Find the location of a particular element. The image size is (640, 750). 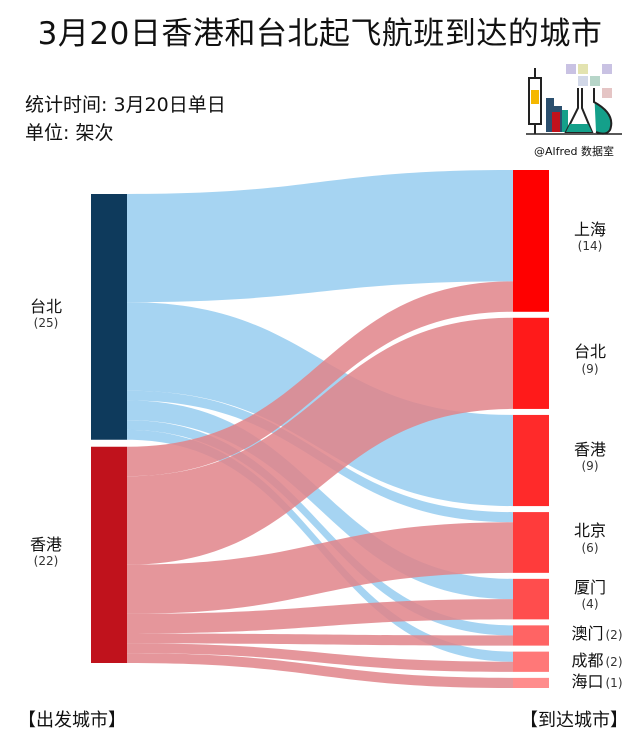

target-label-5-count: (2) is located at coordinates (614, 635).